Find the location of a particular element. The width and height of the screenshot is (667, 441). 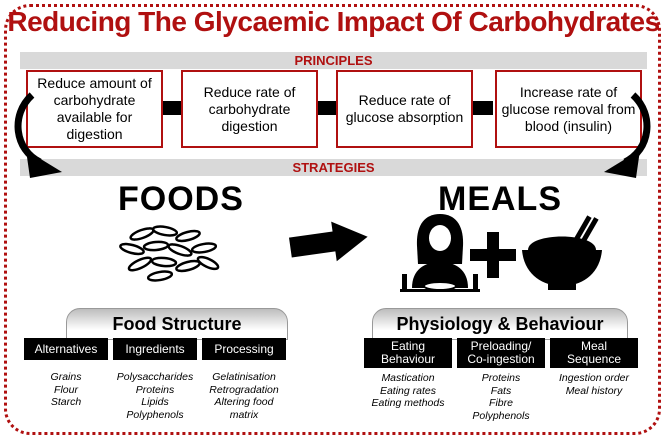

list-item: Mastication is located at coordinates (408, 378).